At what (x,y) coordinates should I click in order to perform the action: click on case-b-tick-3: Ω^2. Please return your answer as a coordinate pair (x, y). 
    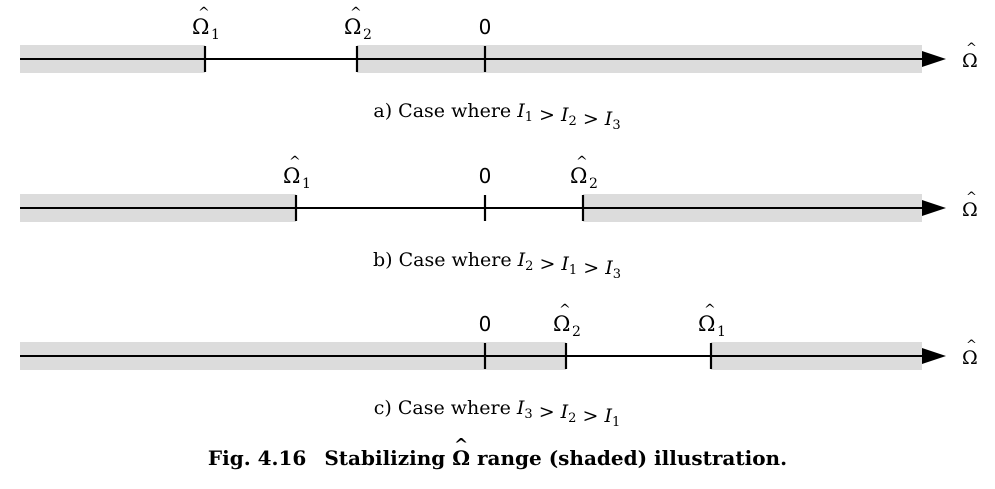
    Looking at the image, I should click on (584, 187).